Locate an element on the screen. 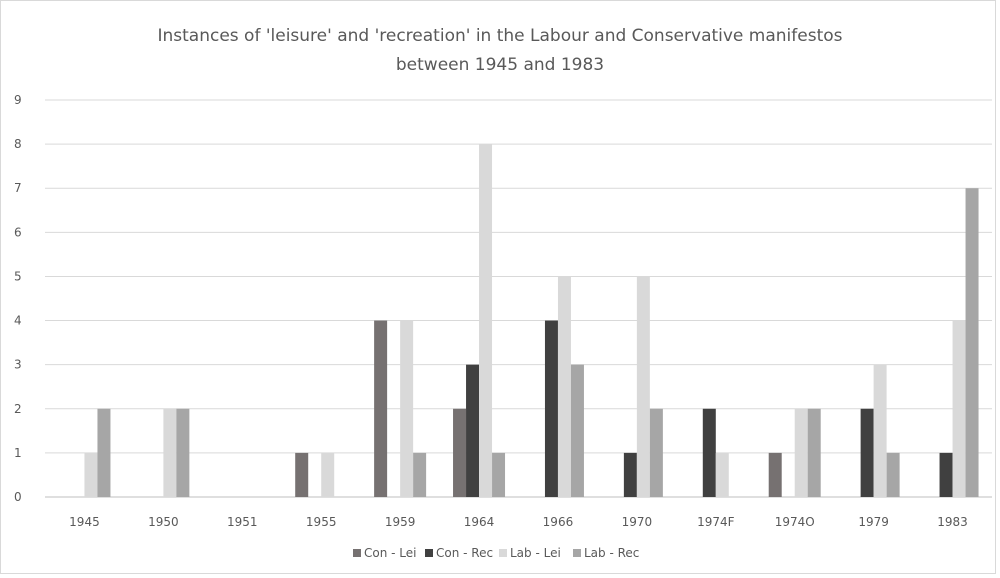  legend-label: Lab - Rec is located at coordinates (611, 553).